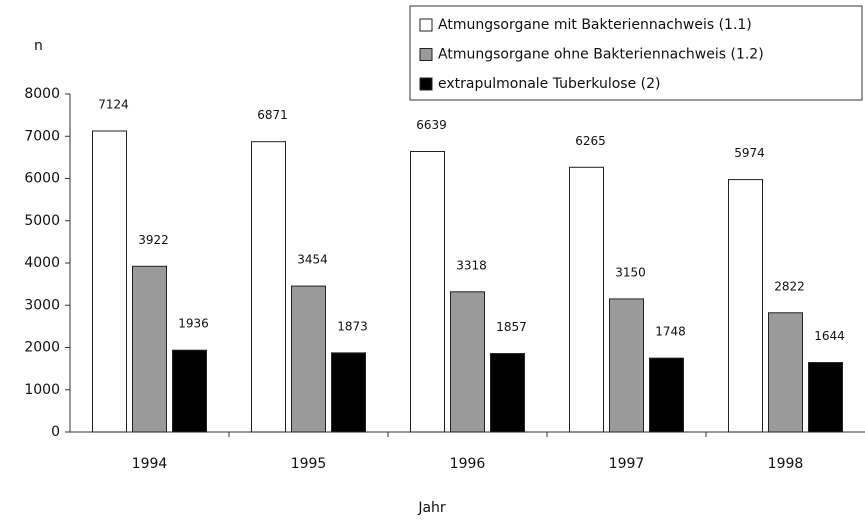 The width and height of the screenshot is (865, 524). I want to click on y-axis-label: n, so click(38, 46).